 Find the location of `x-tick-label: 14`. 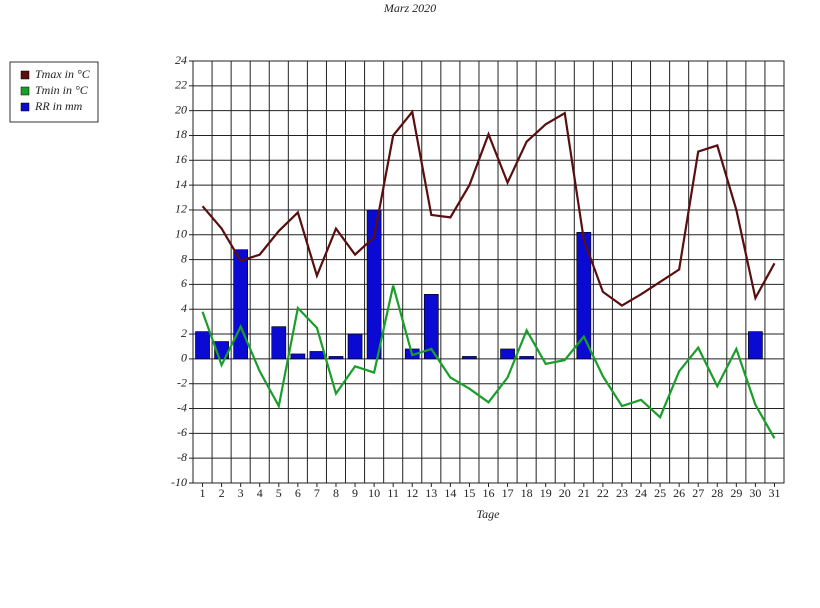

x-tick-label: 14 is located at coordinates (450, 493).